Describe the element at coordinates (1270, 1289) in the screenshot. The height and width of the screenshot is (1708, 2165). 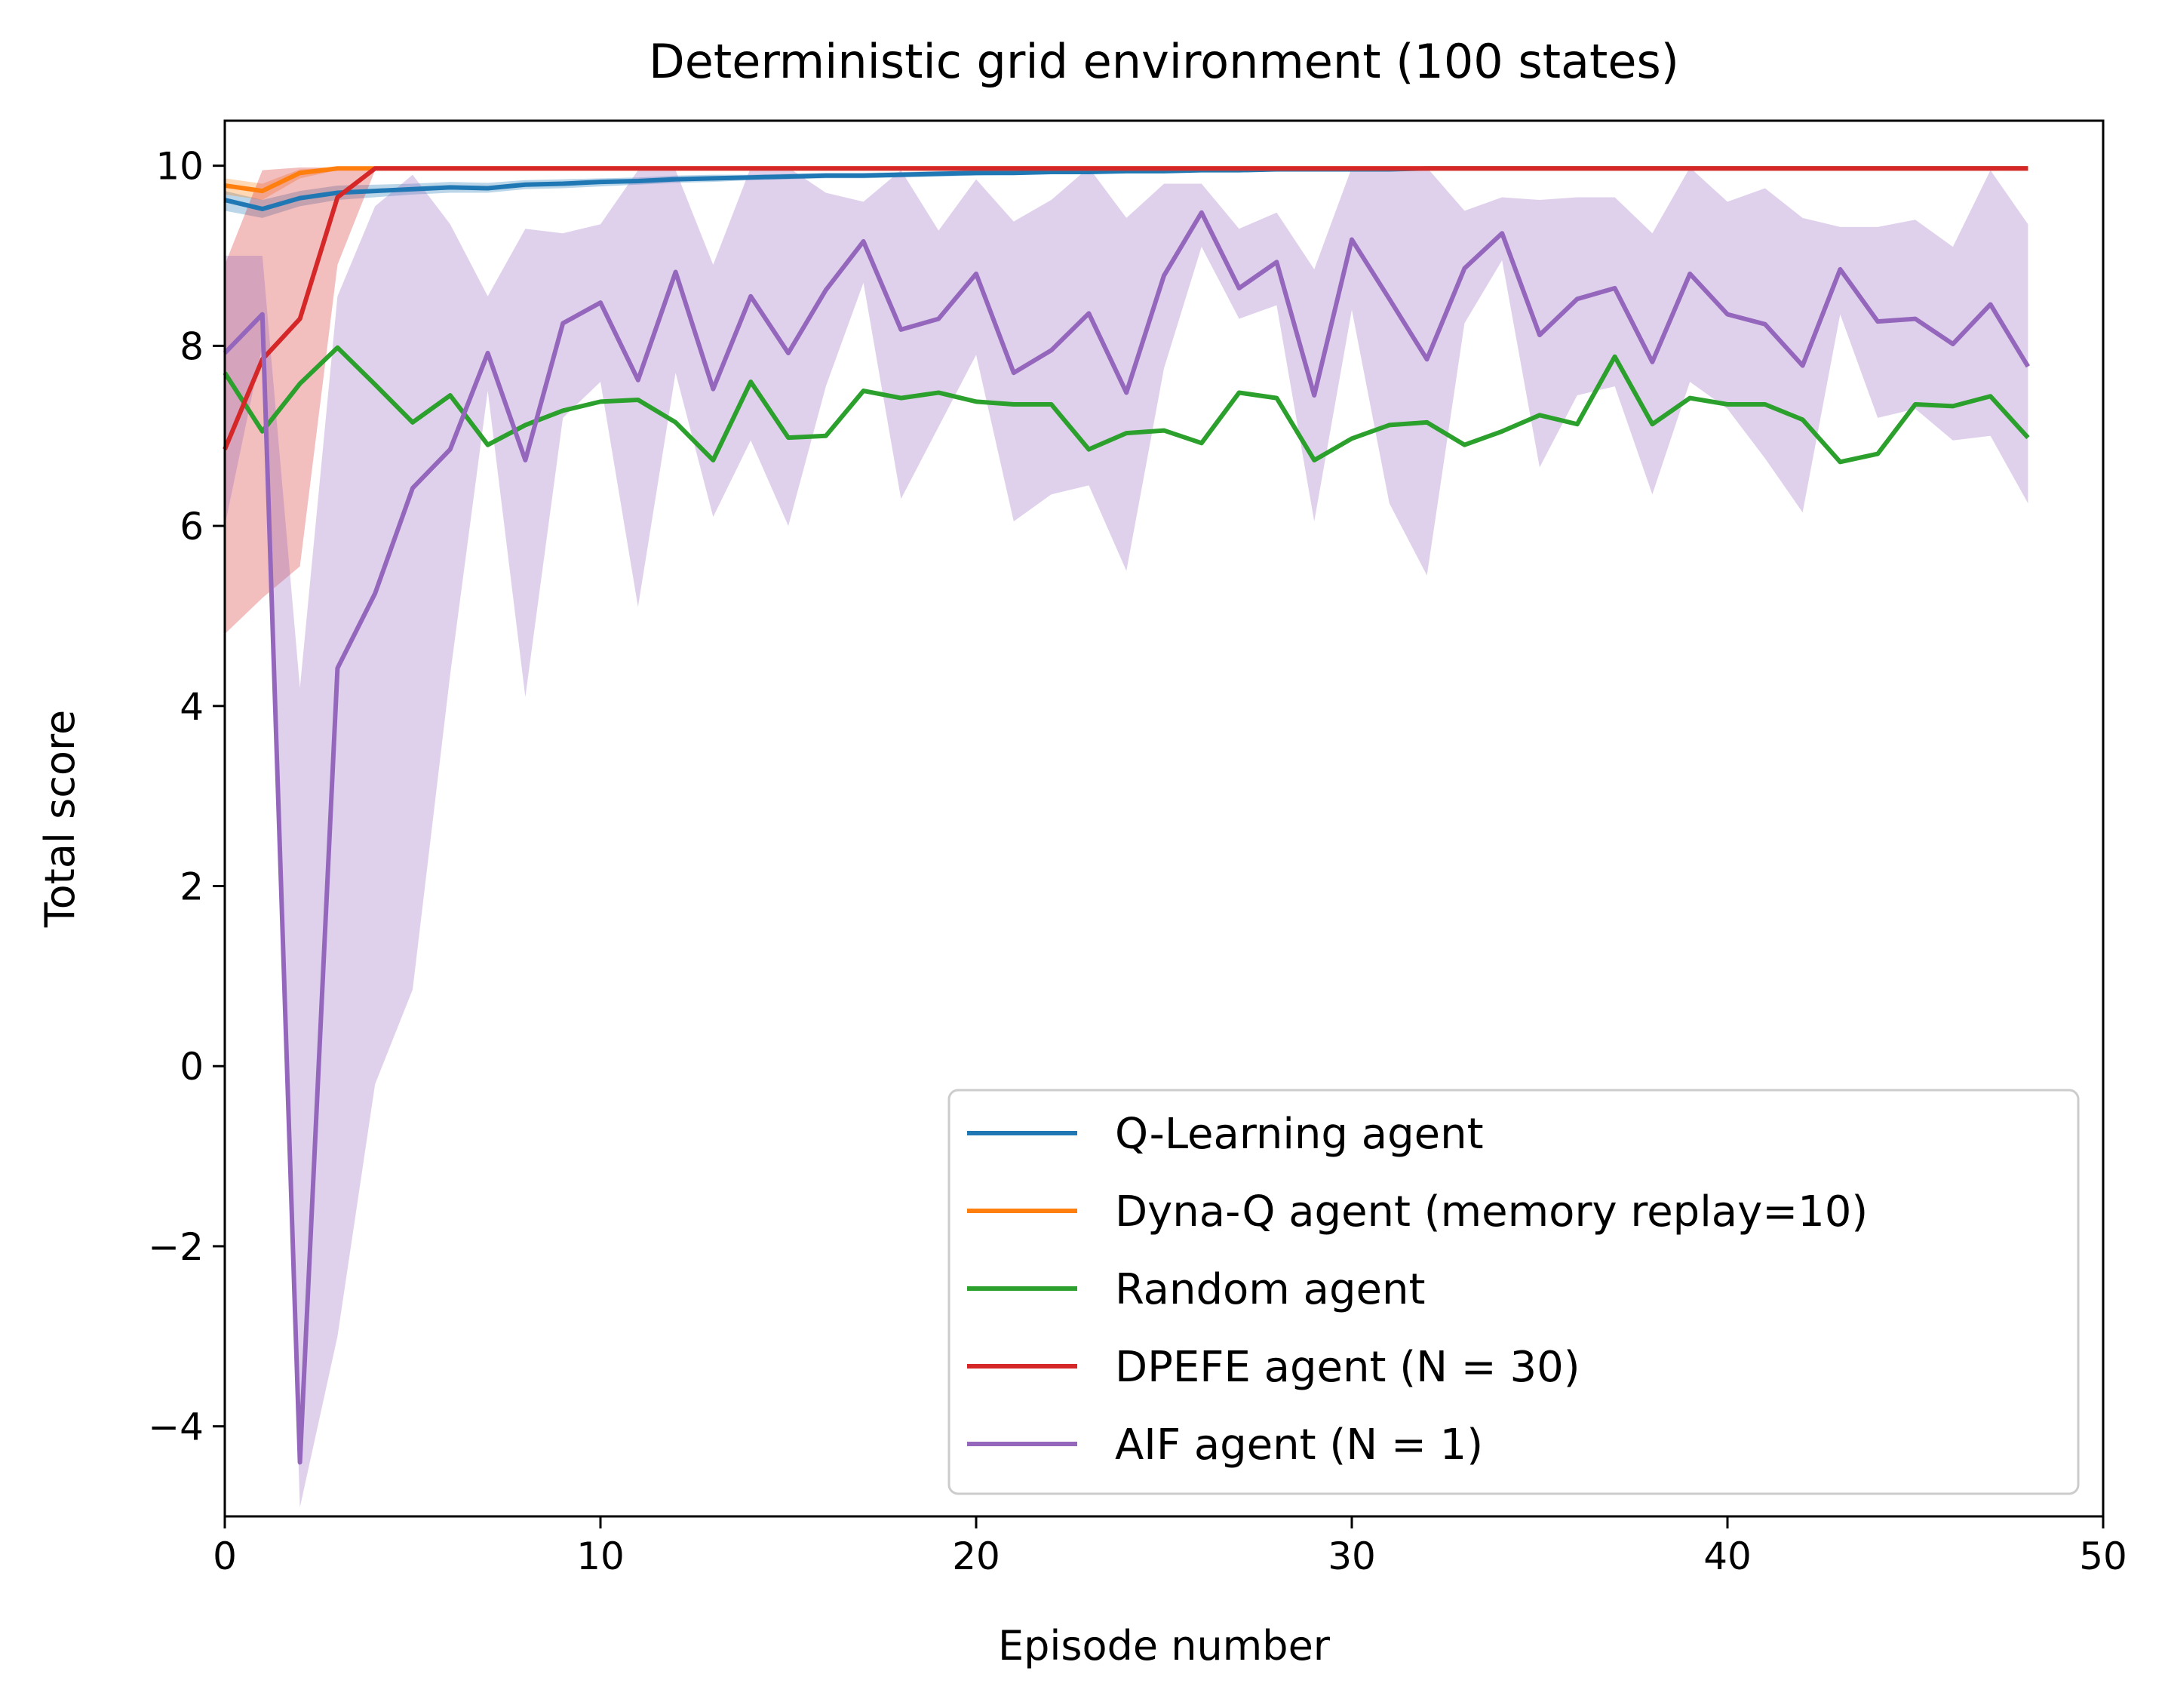
I see `legend-label-random-agent: Random agent` at that location.